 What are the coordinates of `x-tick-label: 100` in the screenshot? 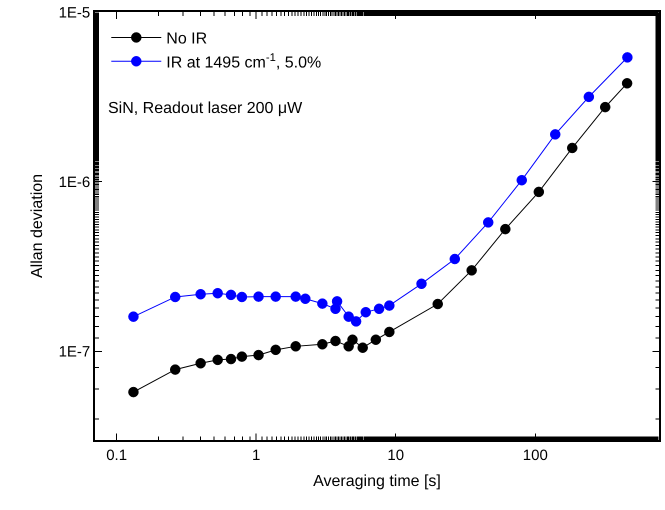 It's located at (535, 455).